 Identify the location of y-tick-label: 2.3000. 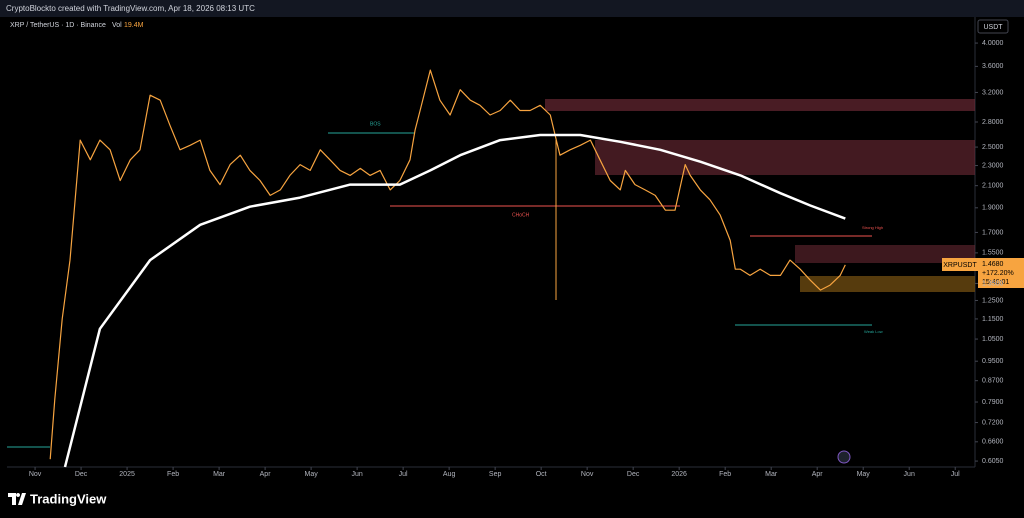
(993, 165).